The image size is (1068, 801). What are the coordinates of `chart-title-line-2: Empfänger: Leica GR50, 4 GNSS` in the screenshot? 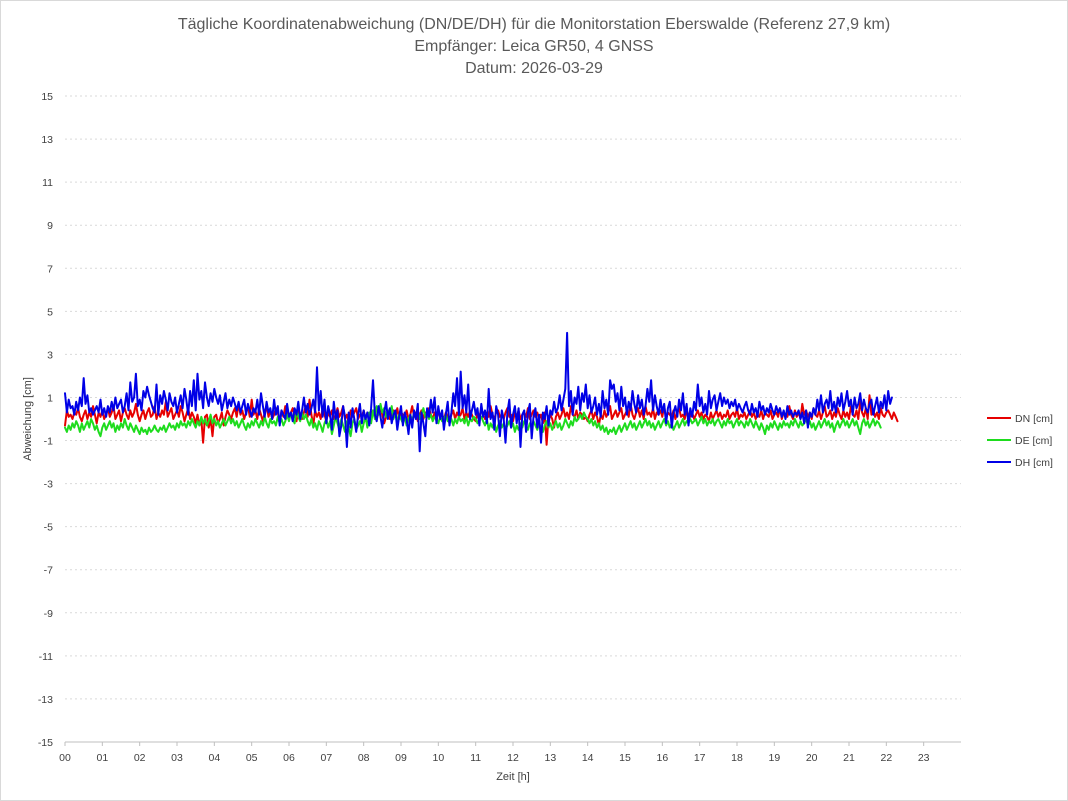 It's located at (533, 46).